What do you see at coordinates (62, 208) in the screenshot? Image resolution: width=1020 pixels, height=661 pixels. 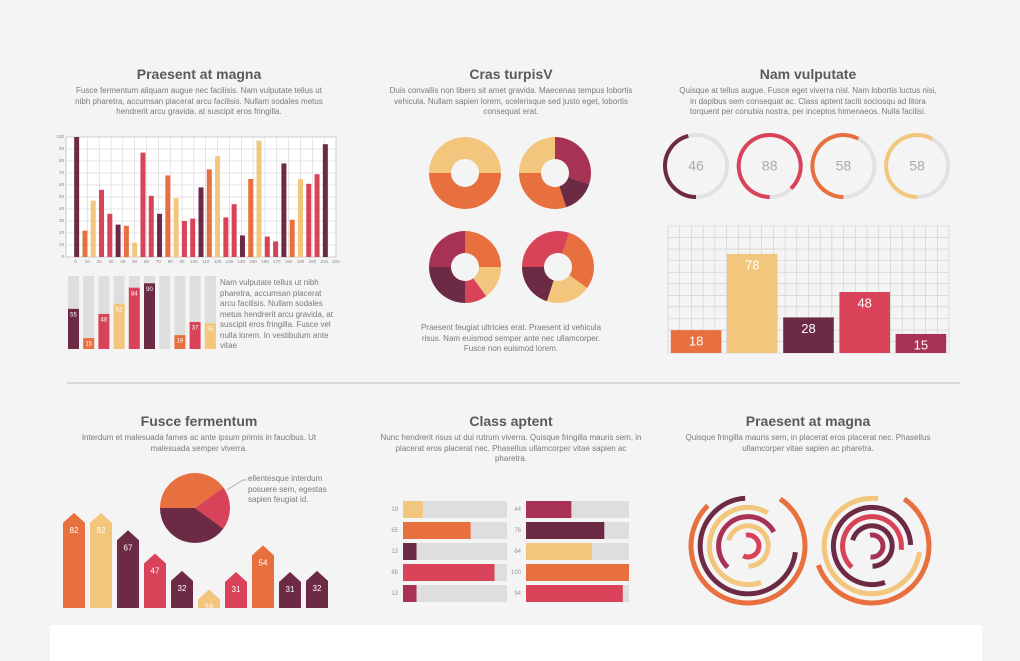 I see `y-tick-label: 40` at bounding box center [62, 208].